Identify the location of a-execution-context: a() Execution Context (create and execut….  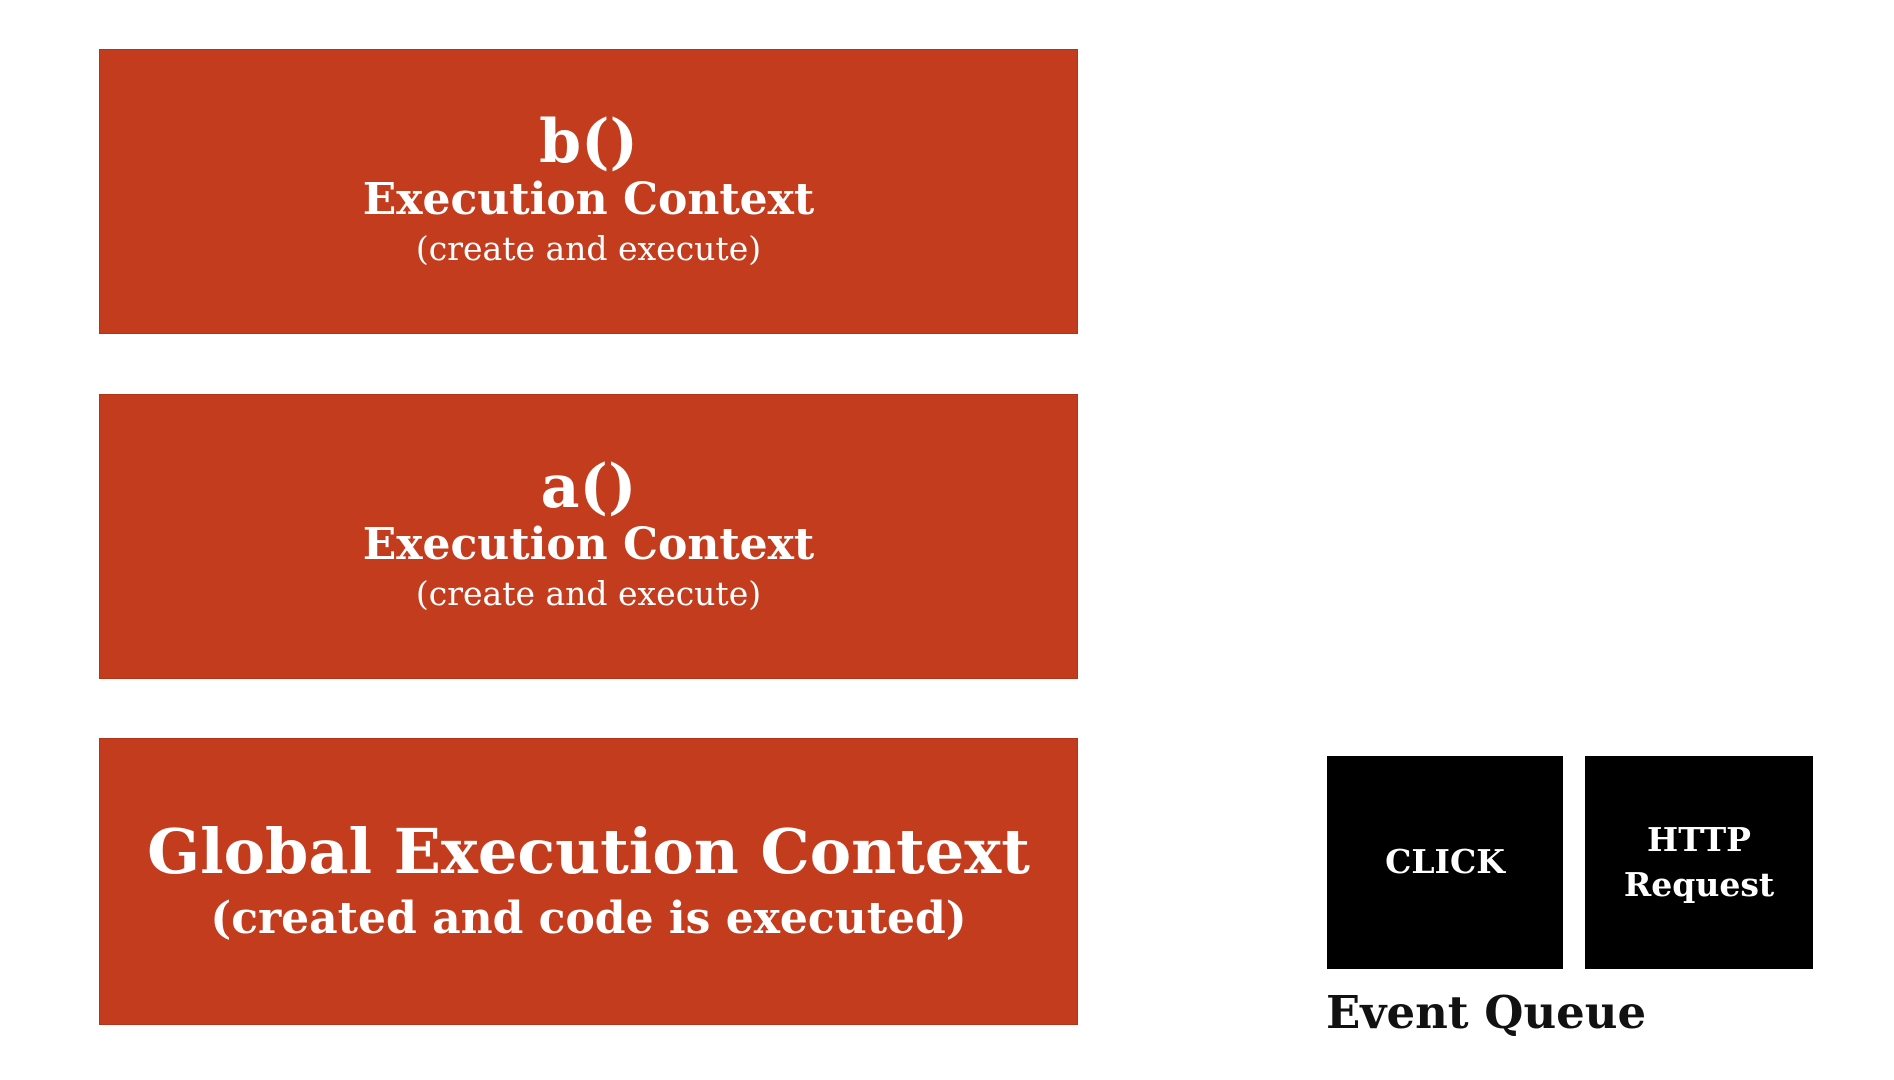
(588, 536).